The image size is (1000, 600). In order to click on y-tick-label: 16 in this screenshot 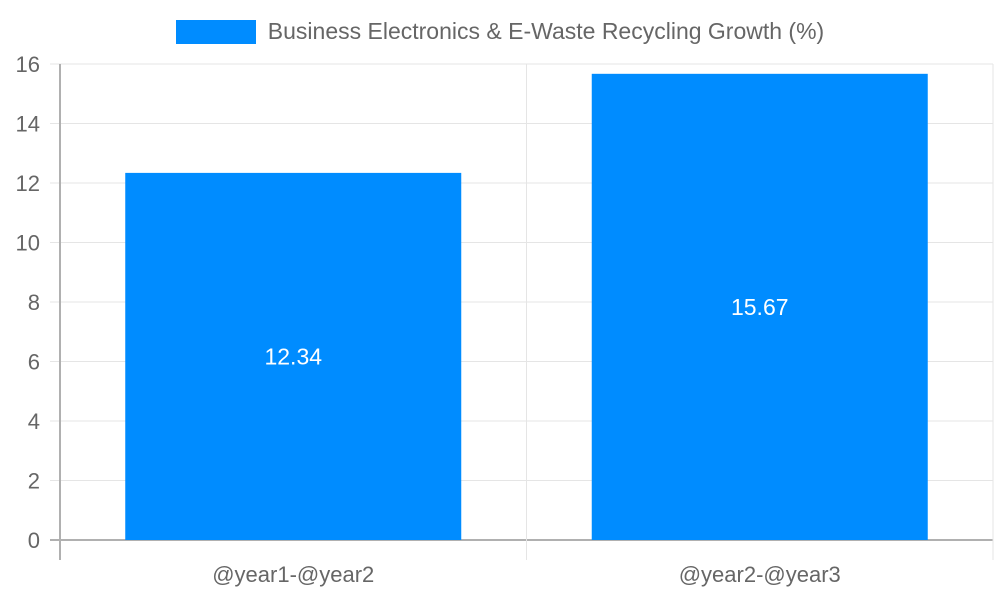, I will do `click(28, 64)`.